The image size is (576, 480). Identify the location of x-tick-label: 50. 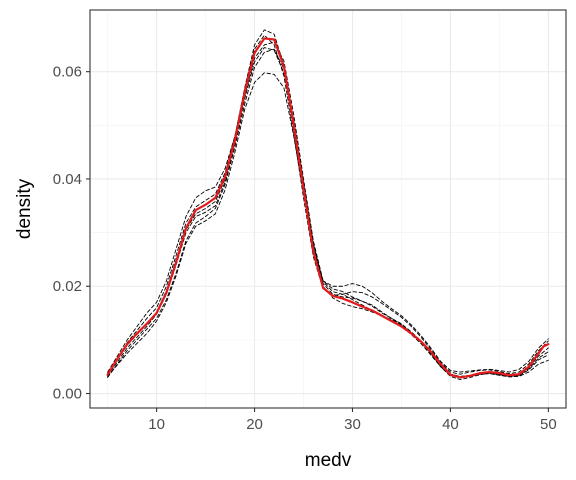
(548, 424).